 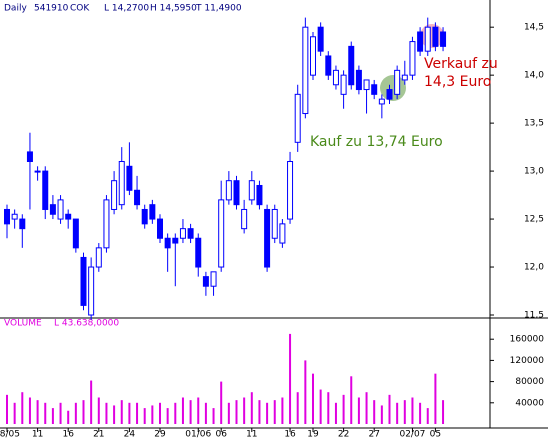 I want to click on annotation: Verkauf zu, so click(x=461, y=64).